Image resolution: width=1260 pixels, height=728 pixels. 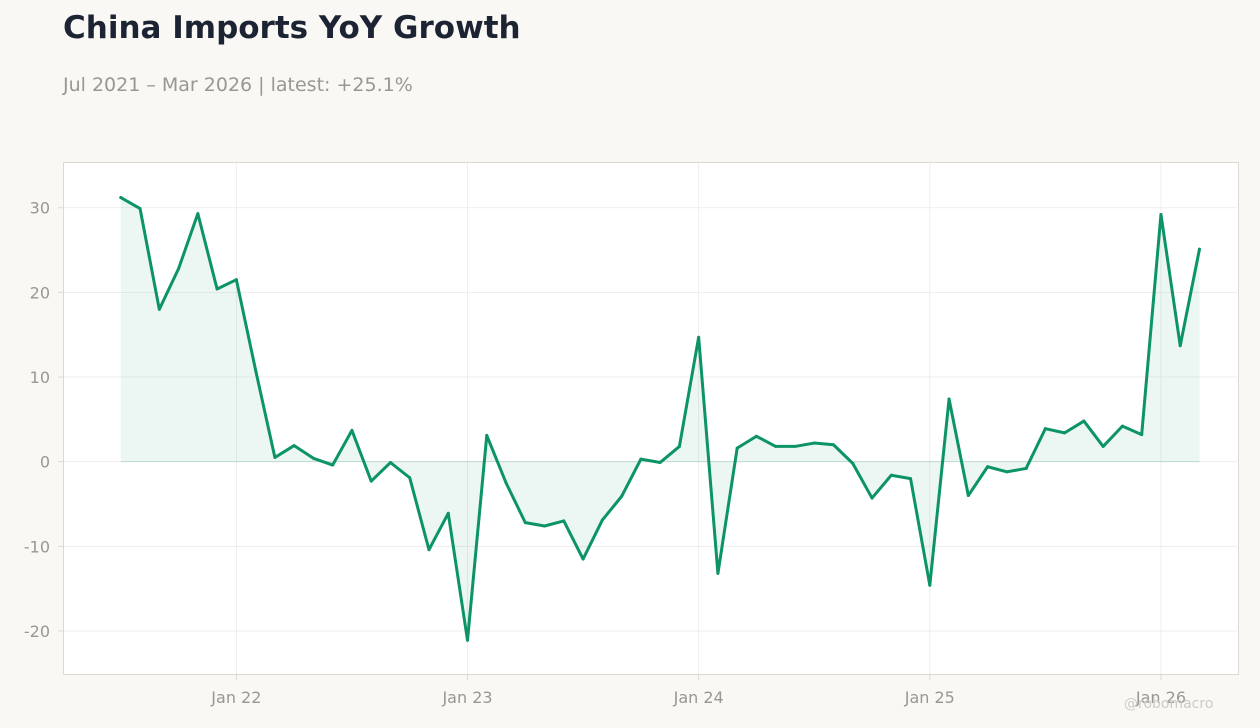 I want to click on y-tick-label: -20, so click(x=37, y=631).